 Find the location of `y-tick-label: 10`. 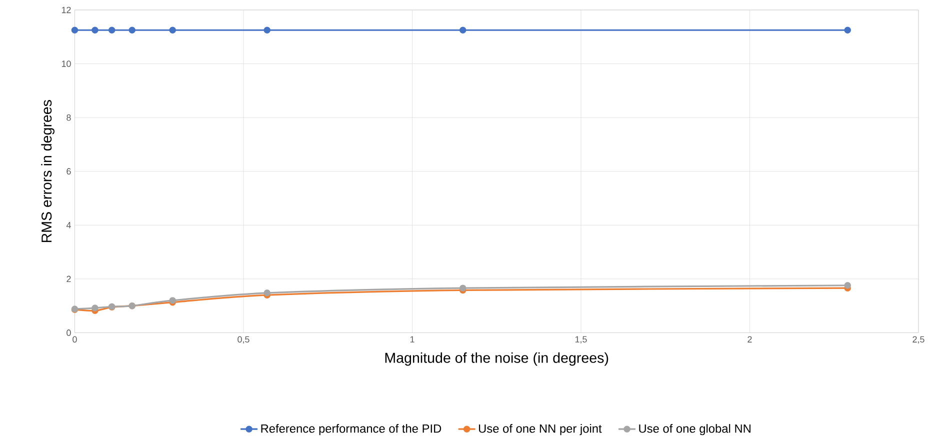

y-tick-label: 10 is located at coordinates (66, 63).